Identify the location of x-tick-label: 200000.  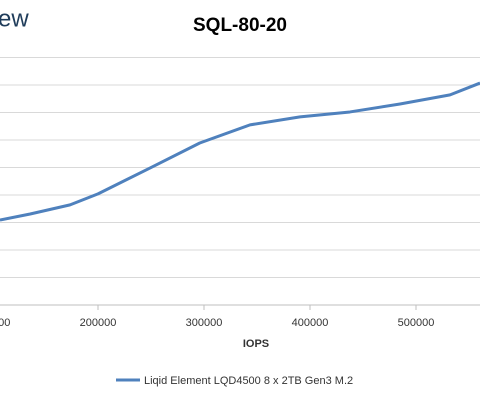
(98, 323).